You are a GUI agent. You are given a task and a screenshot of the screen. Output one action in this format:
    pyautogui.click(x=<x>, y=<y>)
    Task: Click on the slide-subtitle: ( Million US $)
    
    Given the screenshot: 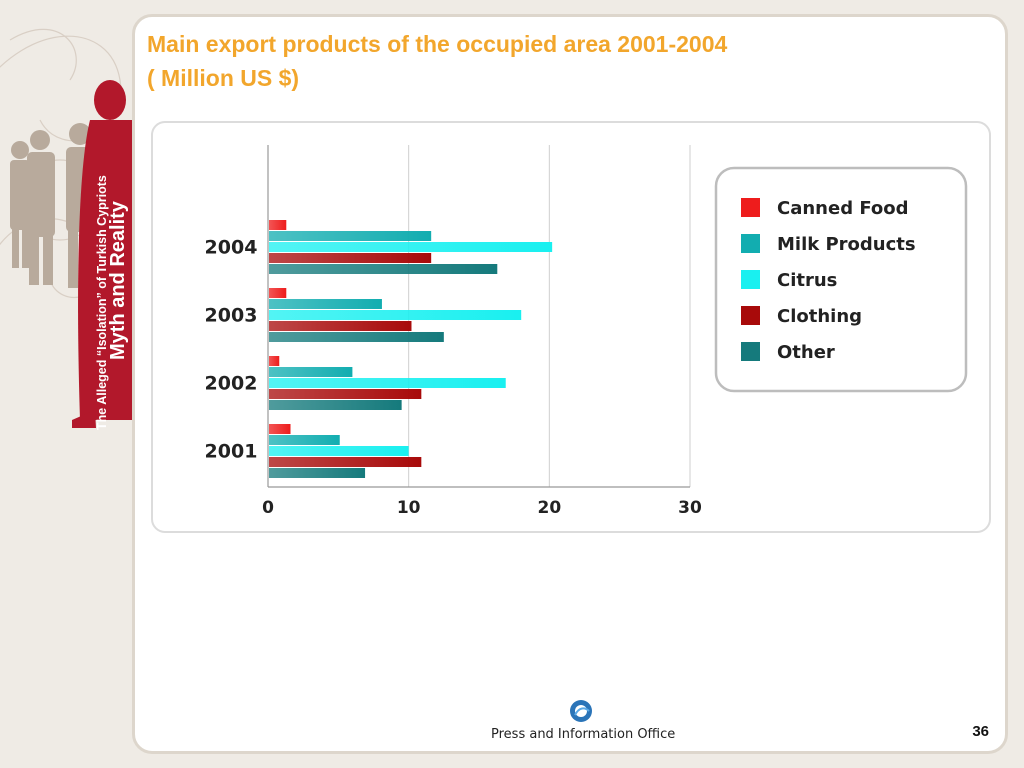 What is the action you would take?
    pyautogui.click(x=223, y=78)
    